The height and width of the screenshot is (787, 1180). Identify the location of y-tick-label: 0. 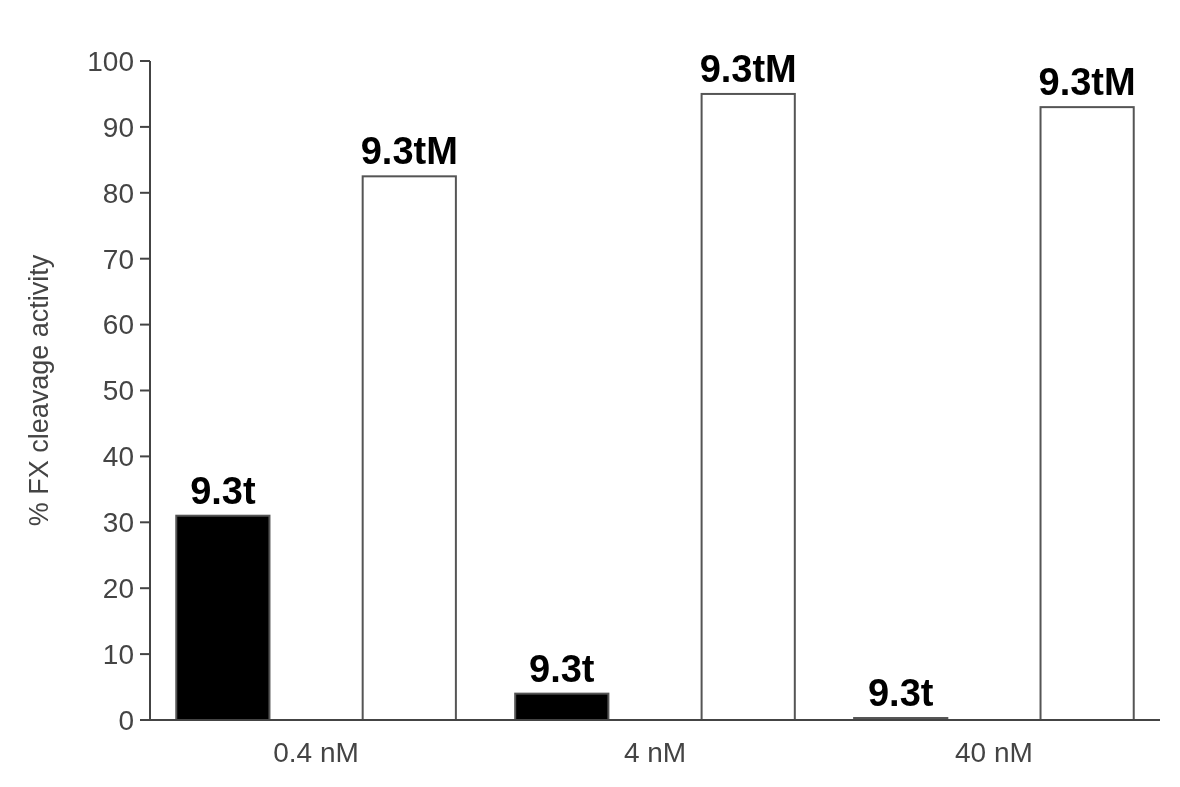
(126, 720).